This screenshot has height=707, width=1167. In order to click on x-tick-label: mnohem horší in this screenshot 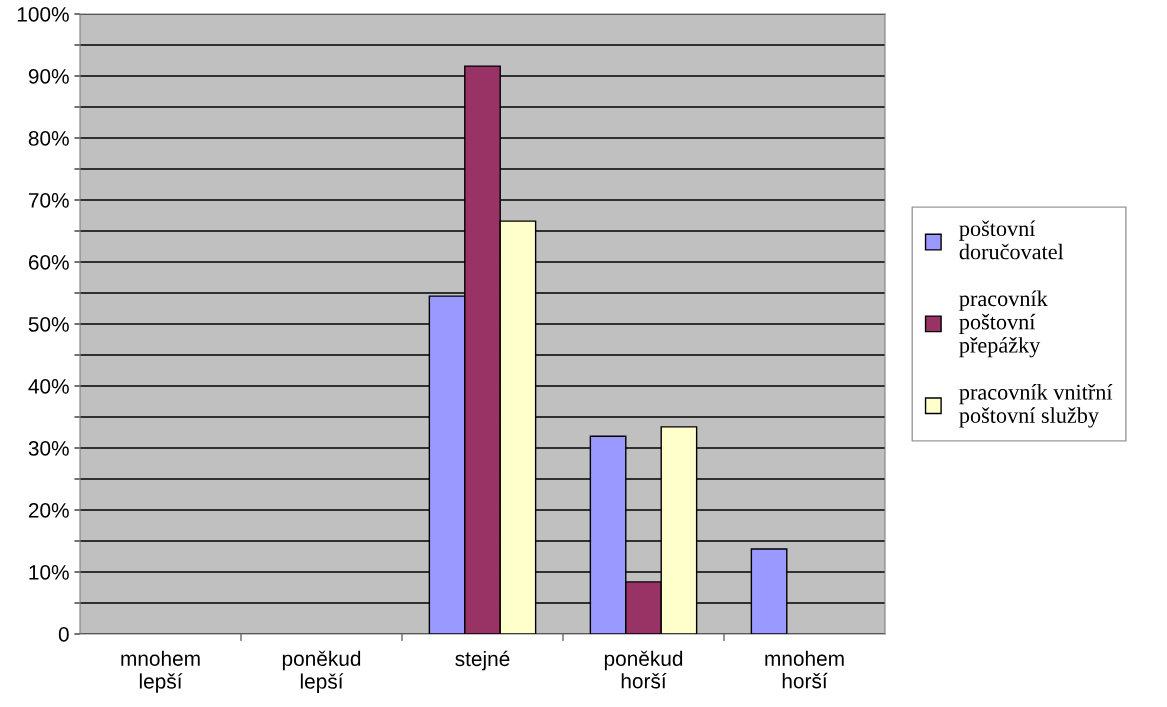, I will do `click(804, 669)`.